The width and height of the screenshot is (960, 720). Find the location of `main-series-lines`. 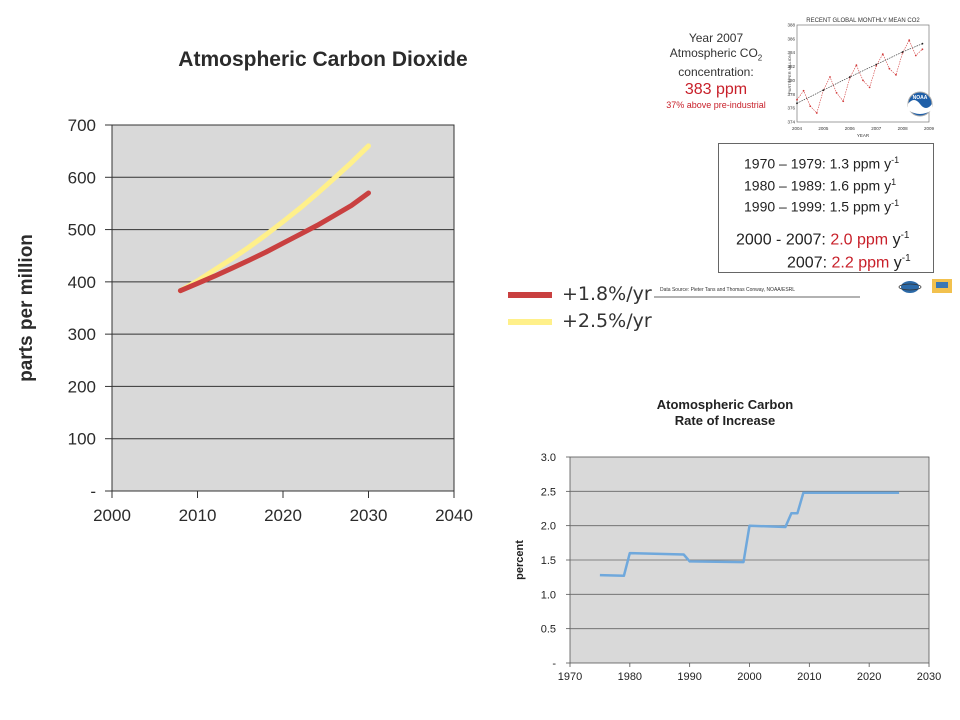

main-series-lines is located at coordinates (274, 218).